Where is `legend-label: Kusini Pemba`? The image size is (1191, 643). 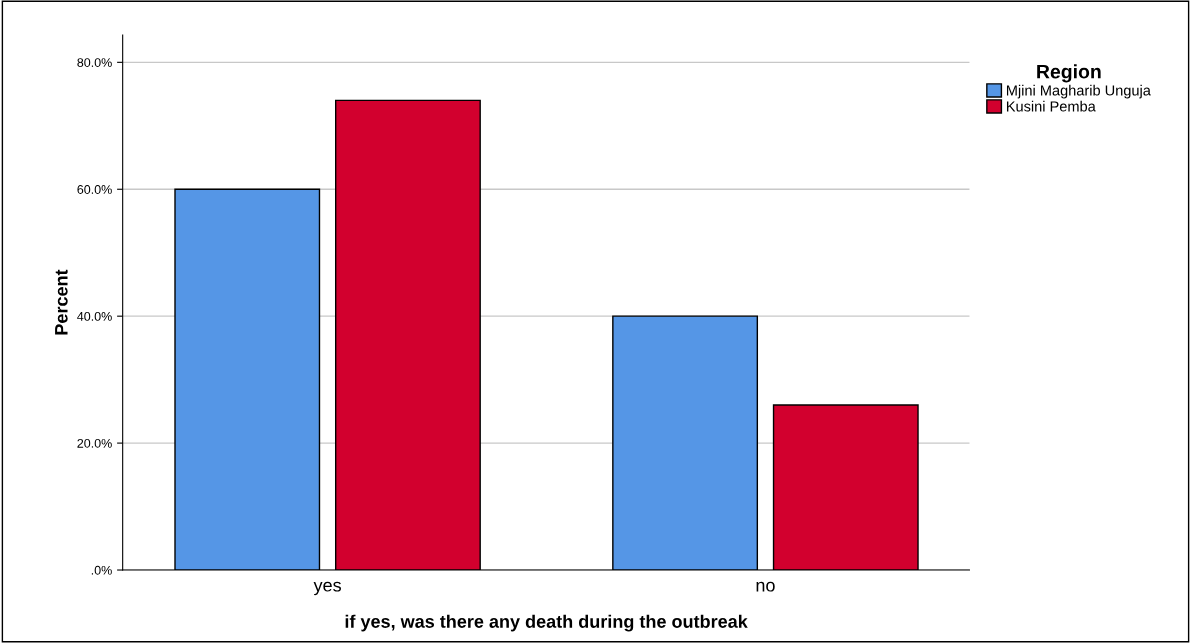 legend-label: Kusini Pemba is located at coordinates (1051, 106).